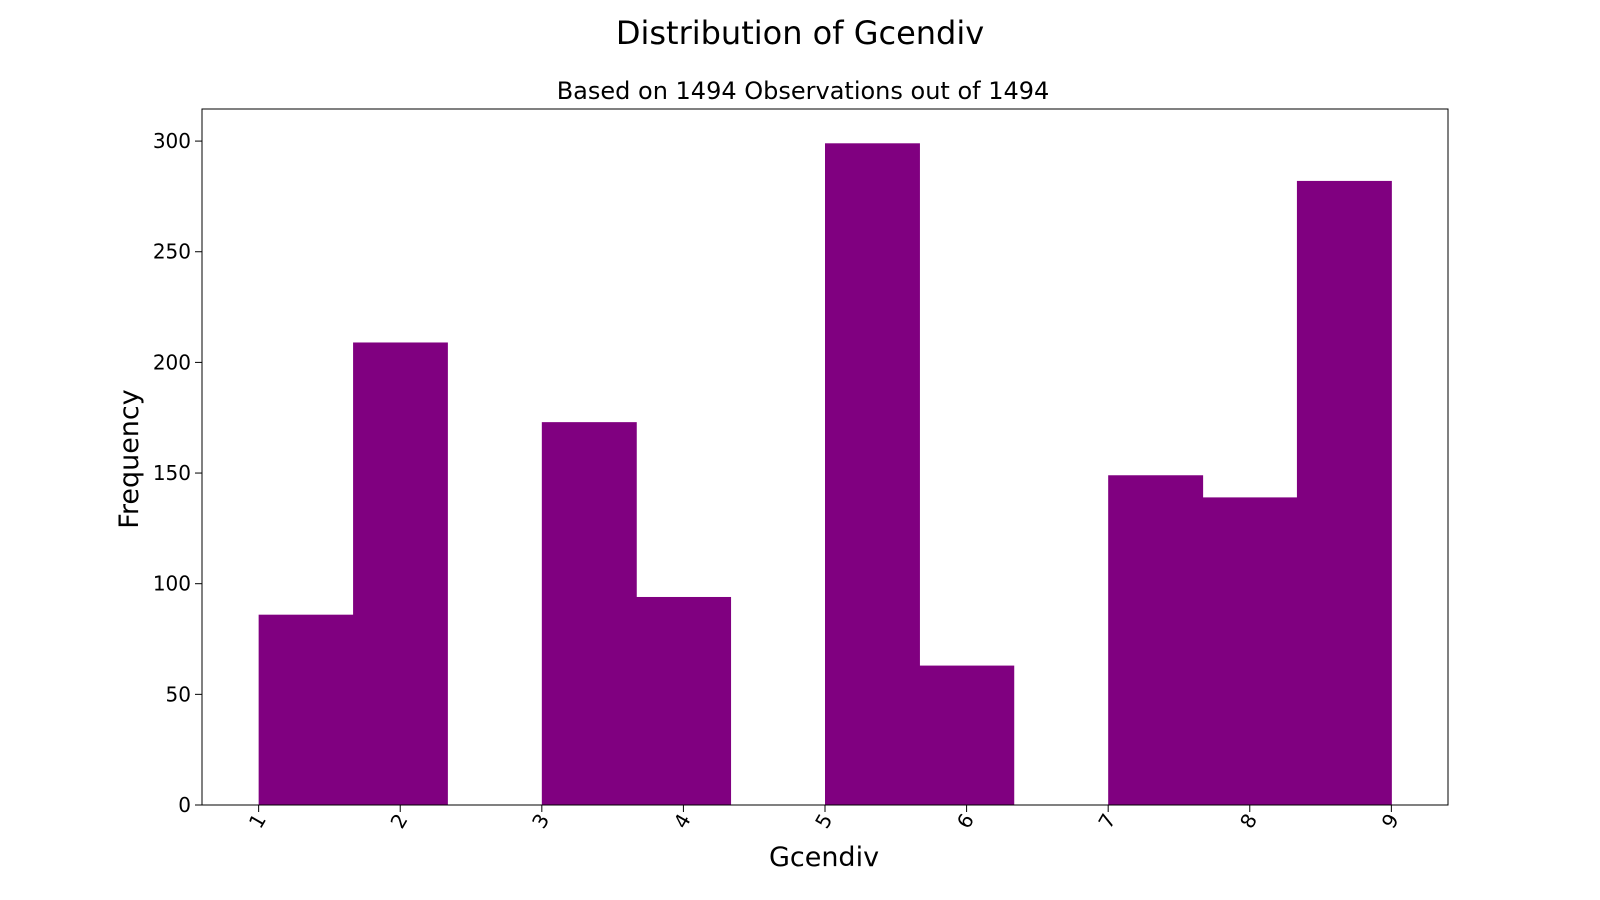  Describe the element at coordinates (1106, 821) in the screenshot. I see `x-tick-label: 7` at that location.